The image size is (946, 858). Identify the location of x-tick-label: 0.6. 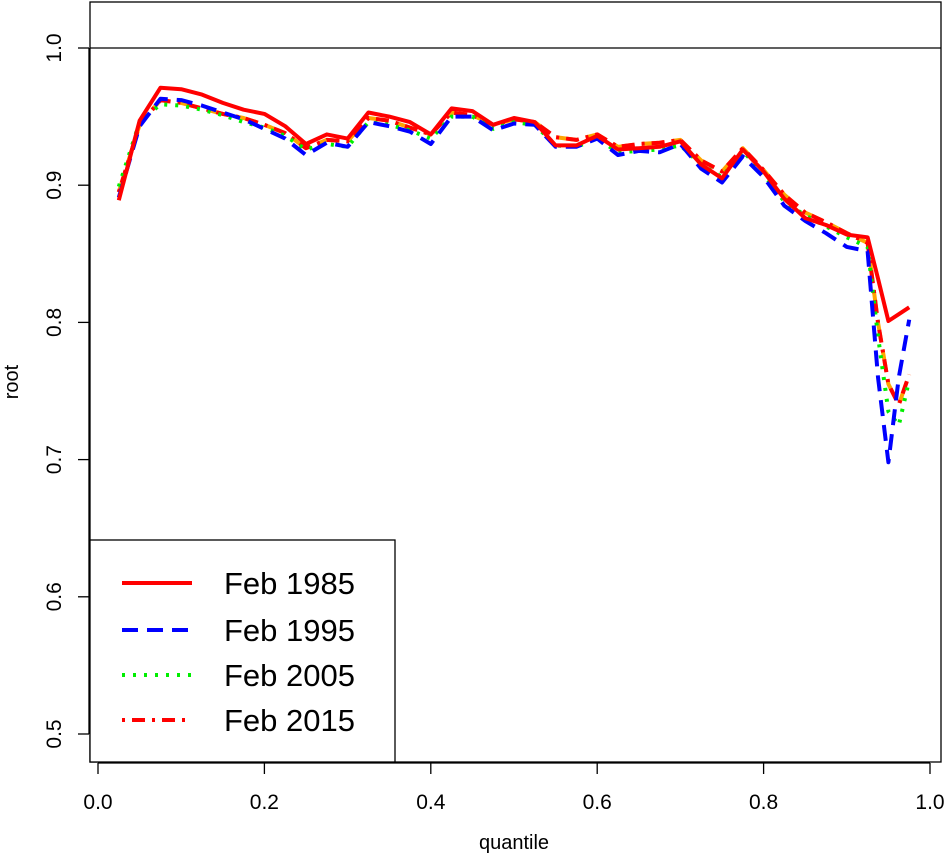
(597, 802).